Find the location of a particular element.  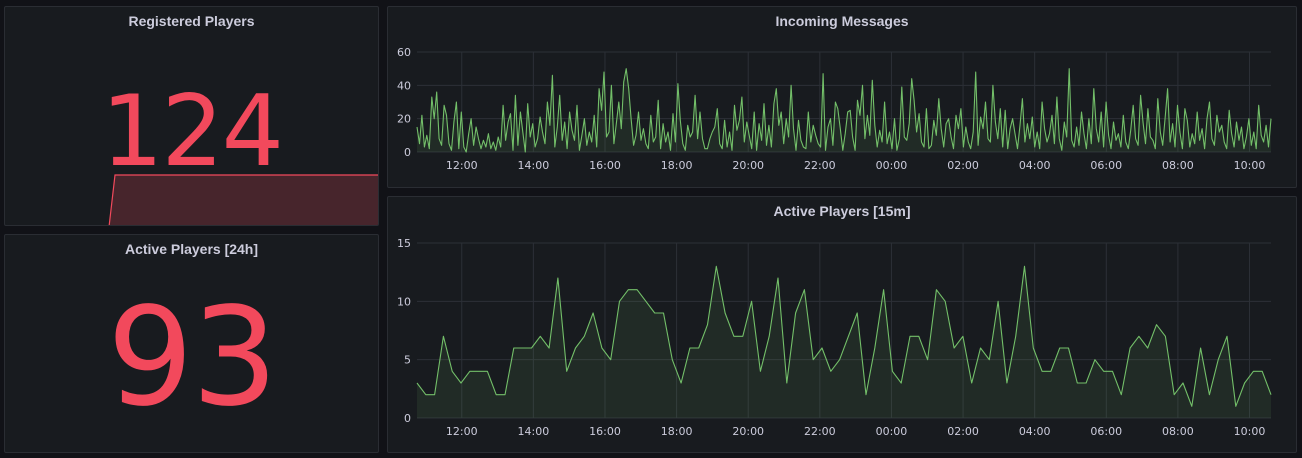

series-area is located at coordinates (844, 110).